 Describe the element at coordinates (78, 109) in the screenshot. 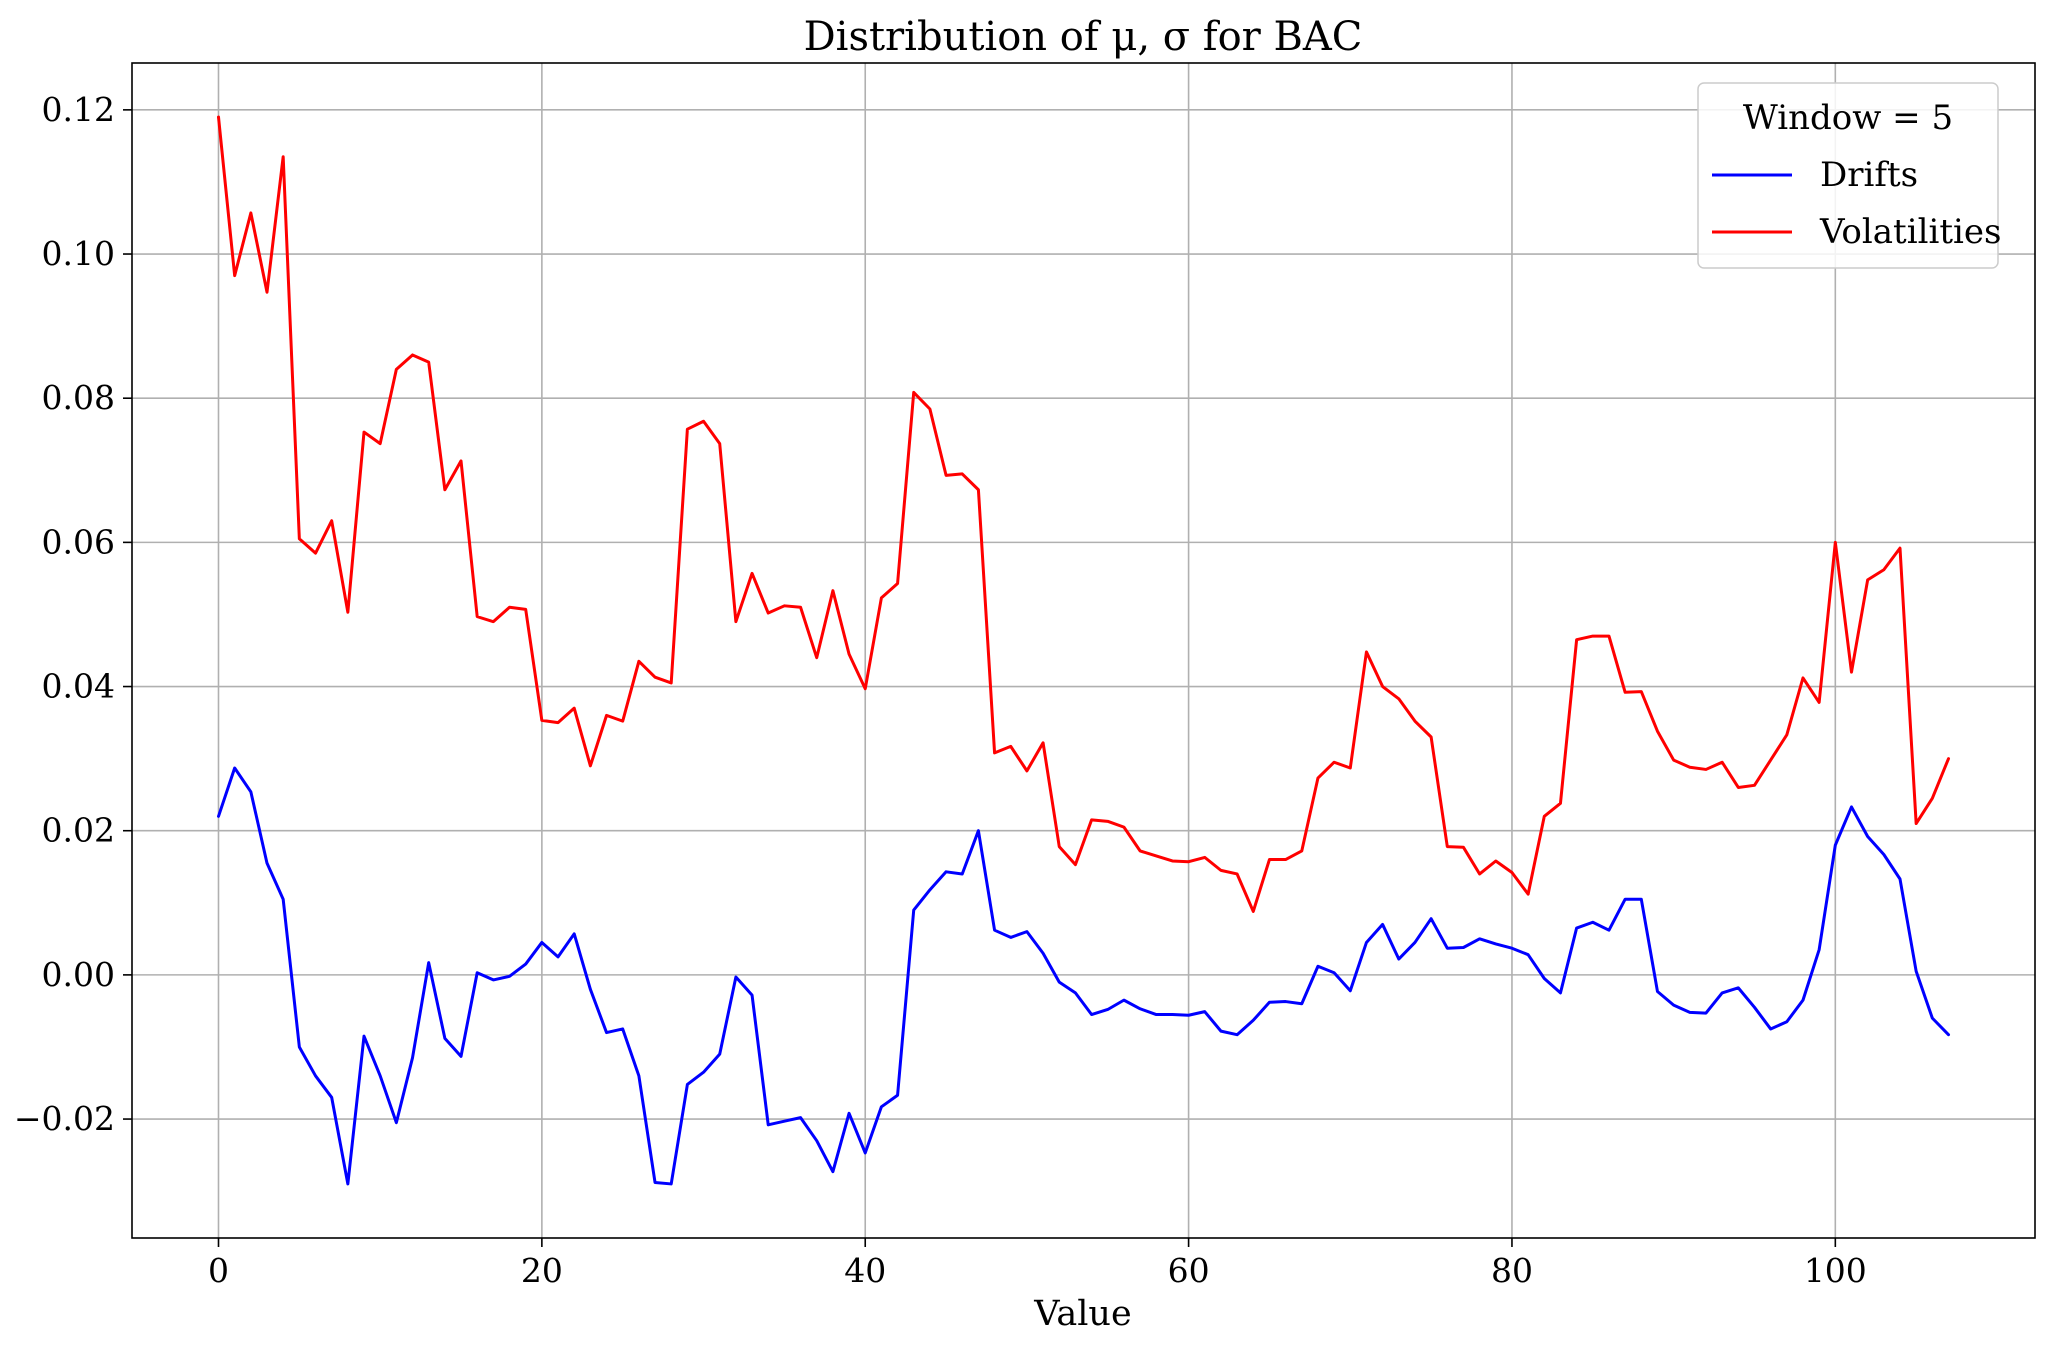

I see `y-tick-label: 0.12` at that location.